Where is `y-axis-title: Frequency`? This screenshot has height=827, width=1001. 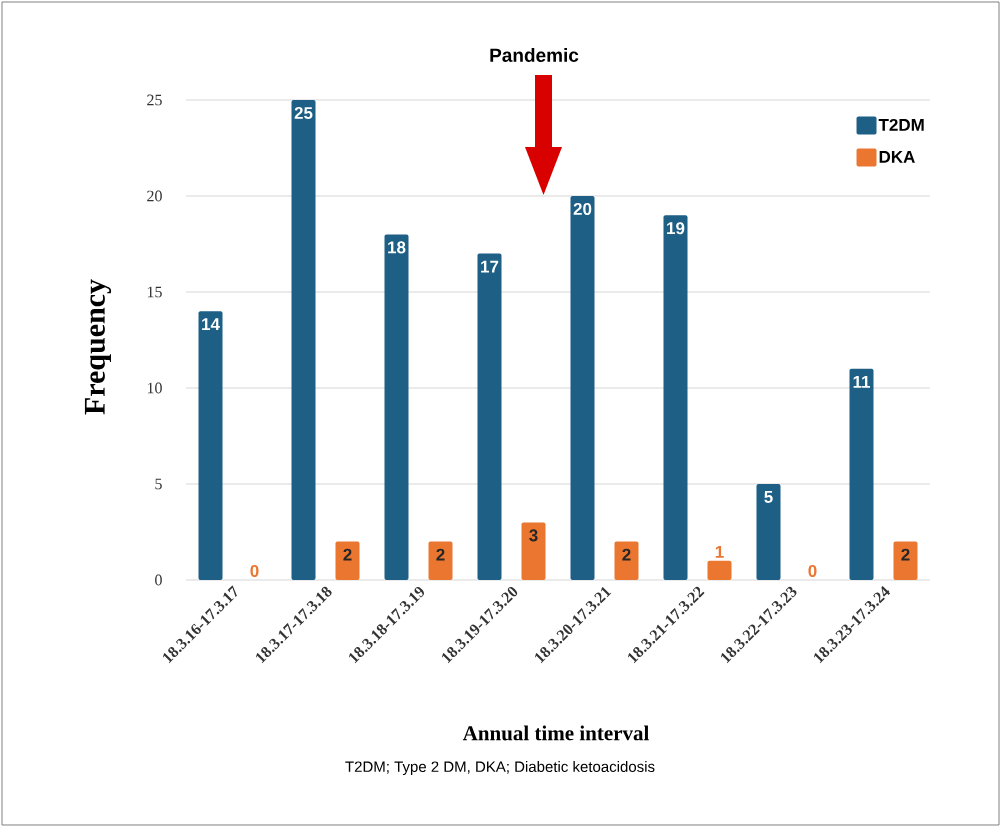 y-axis-title: Frequency is located at coordinates (98, 347).